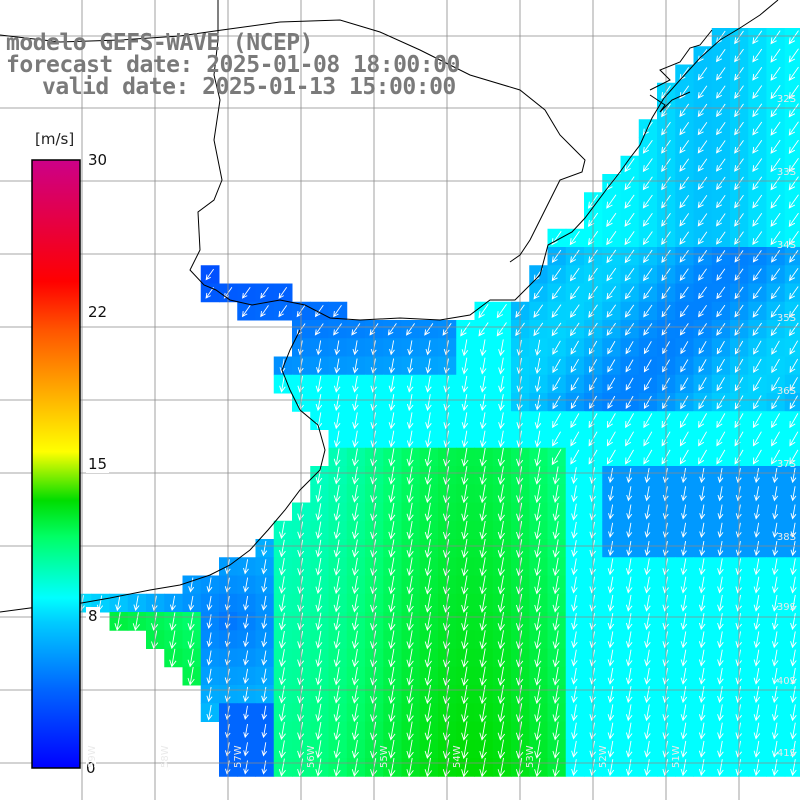 The image size is (800, 800). What do you see at coordinates (98, 312) in the screenshot?
I see `colorbar-tick-22: 22` at bounding box center [98, 312].